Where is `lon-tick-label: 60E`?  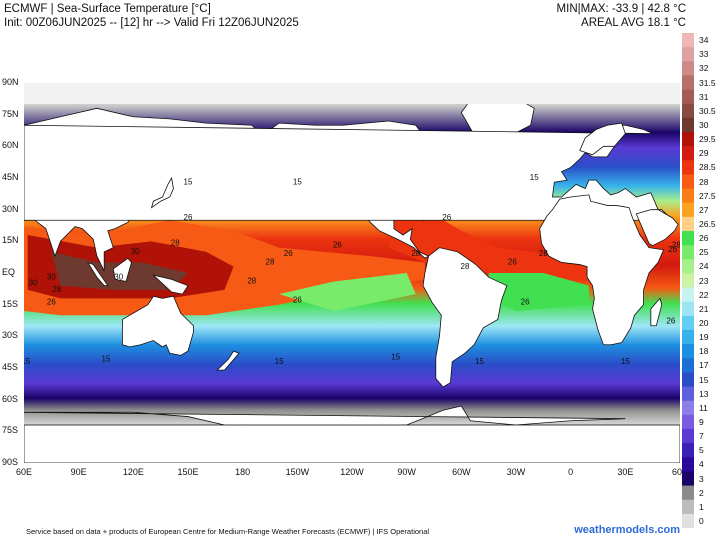 lon-tick-label: 60E is located at coordinates (680, 472).